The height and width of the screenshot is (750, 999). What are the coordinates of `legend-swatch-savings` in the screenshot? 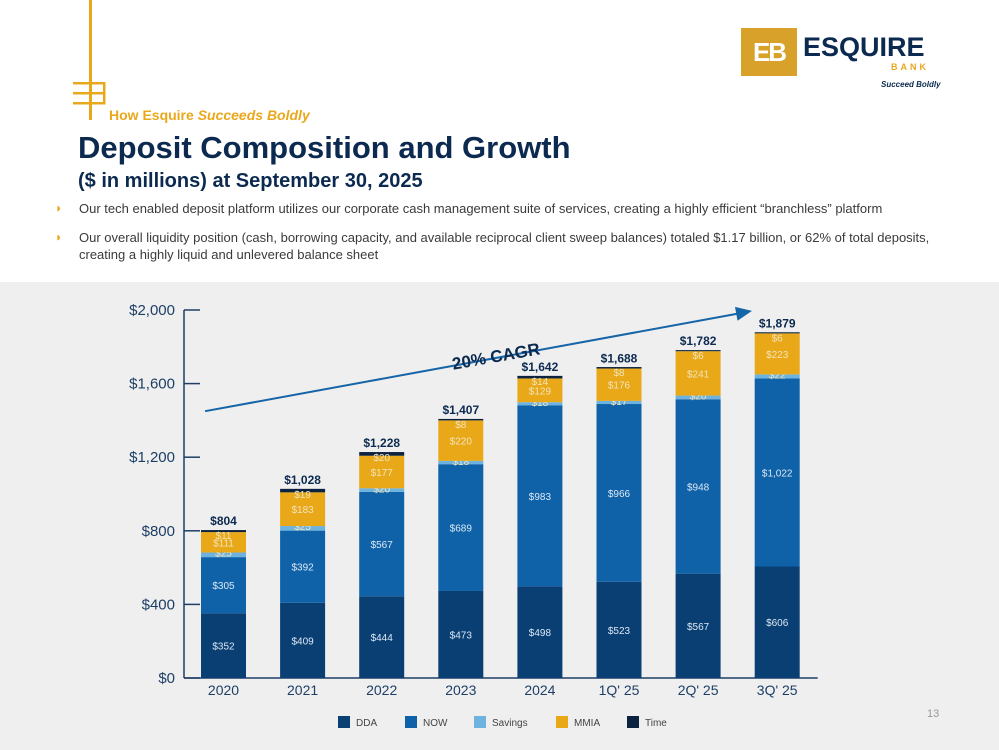 It's located at (480, 722).